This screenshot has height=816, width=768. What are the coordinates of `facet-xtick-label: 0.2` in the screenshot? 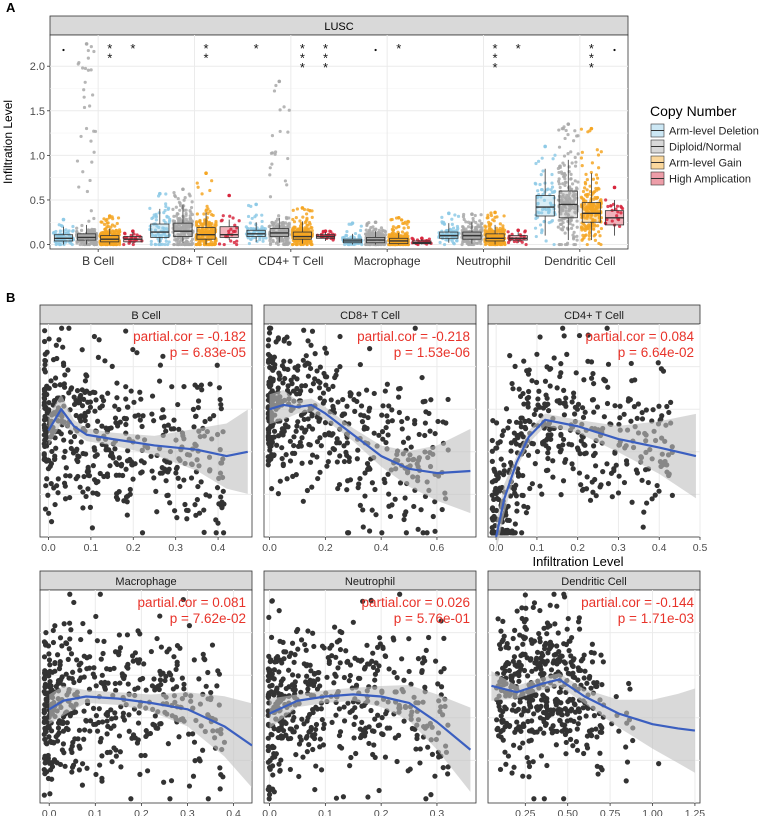 It's located at (577, 548).